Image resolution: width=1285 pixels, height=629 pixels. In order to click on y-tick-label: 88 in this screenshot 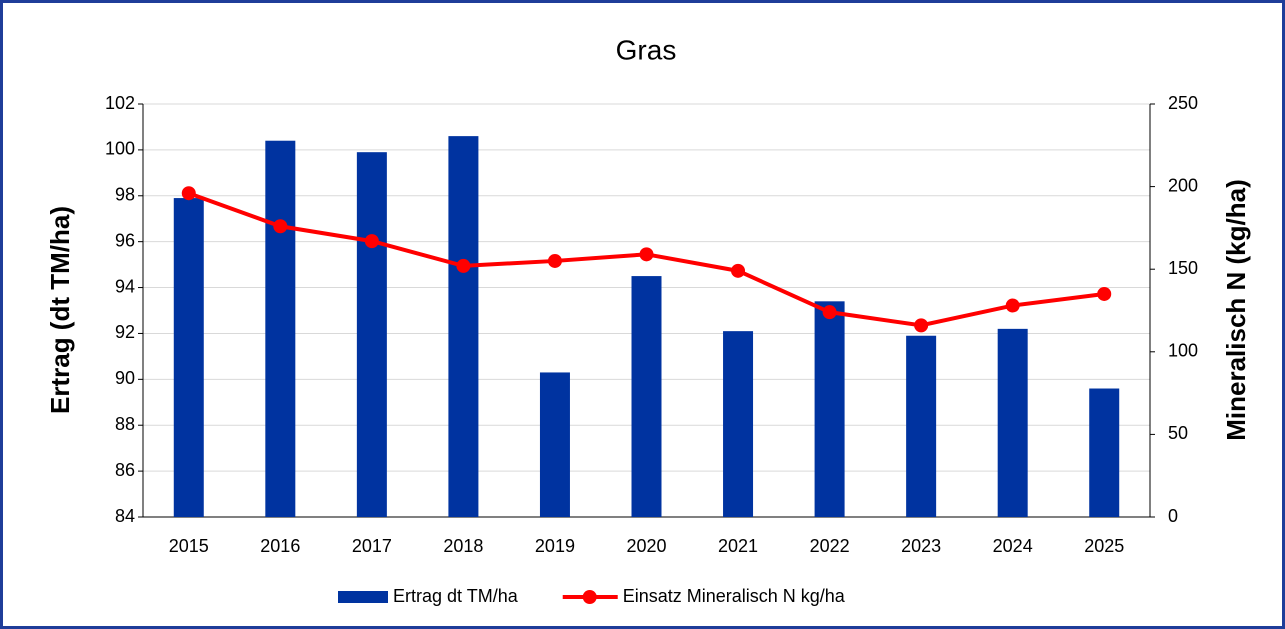, I will do `click(125, 424)`.